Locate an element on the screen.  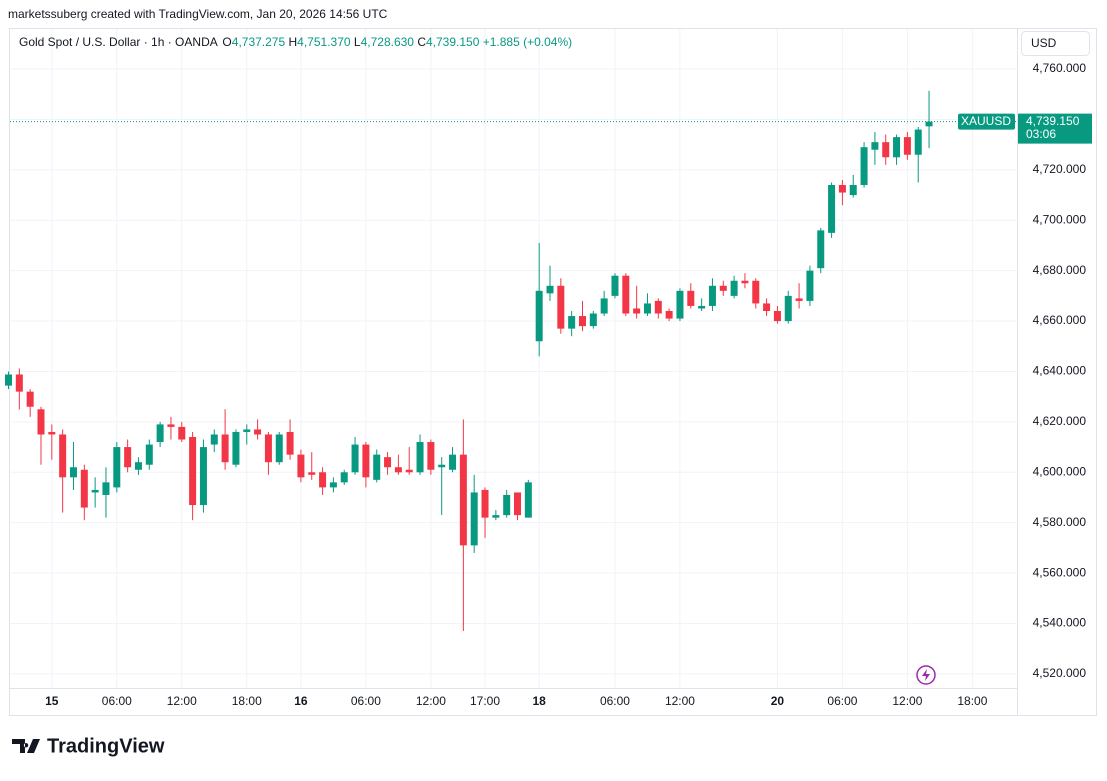
currency-button is located at coordinates (1055, 43).